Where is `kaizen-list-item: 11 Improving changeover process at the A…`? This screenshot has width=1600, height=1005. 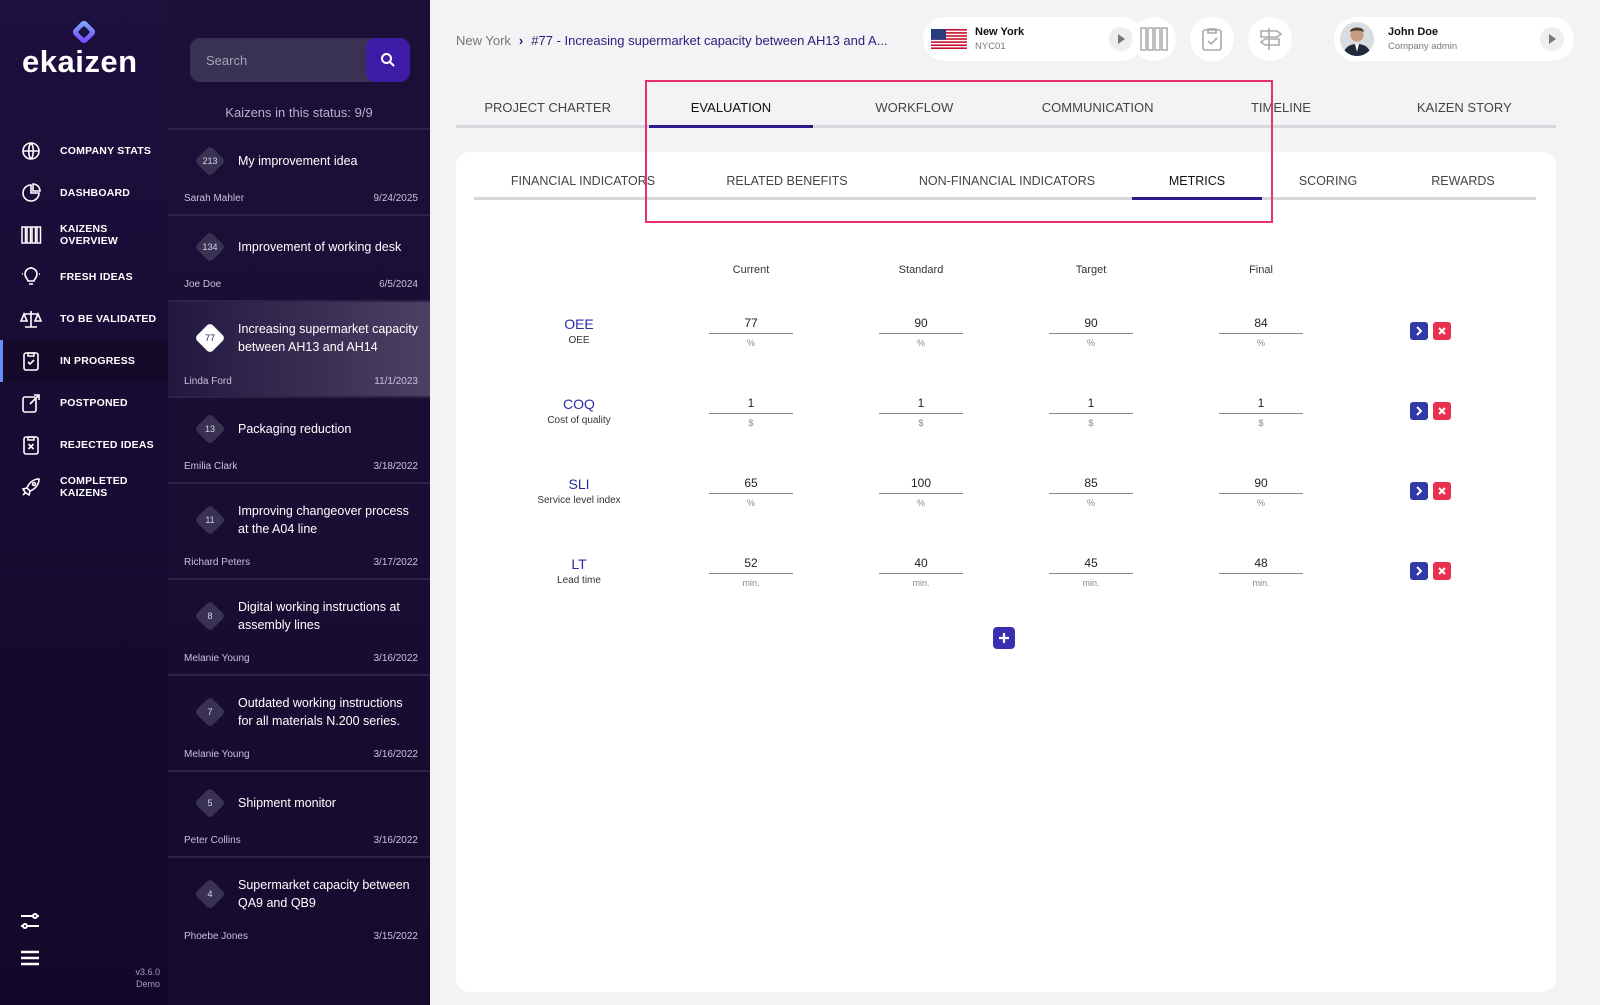
kaizen-list-item: 11 Improving changeover process at the A… is located at coordinates (299, 530).